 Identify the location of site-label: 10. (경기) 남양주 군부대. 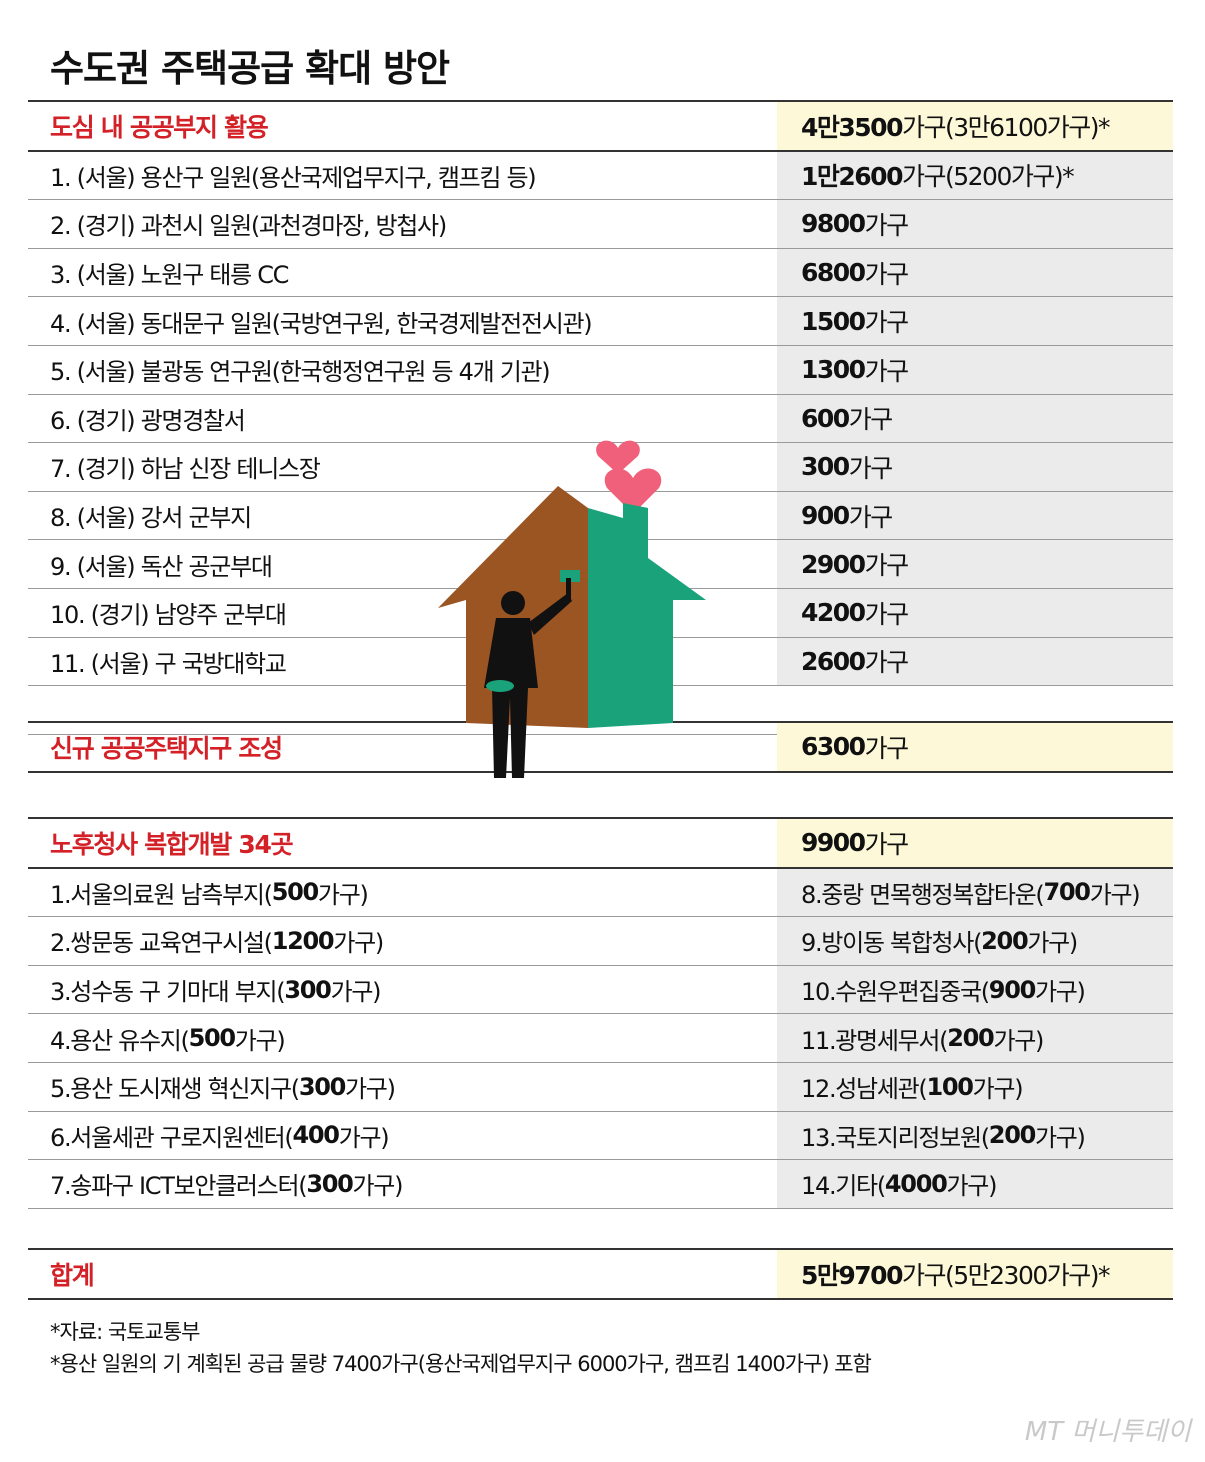
(168, 615).